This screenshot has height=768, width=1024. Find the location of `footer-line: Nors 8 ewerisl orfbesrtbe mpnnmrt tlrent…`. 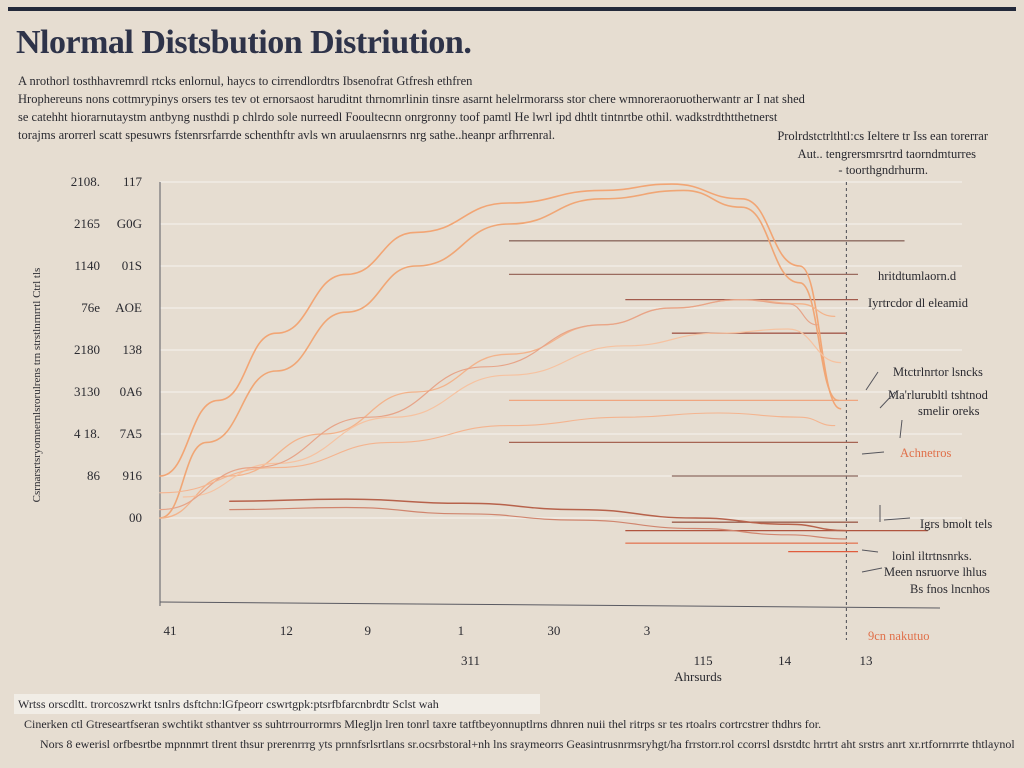

footer-line: Nors 8 ewerisl orfbesrtbe mpnnmrt tlrent… is located at coordinates (527, 744).